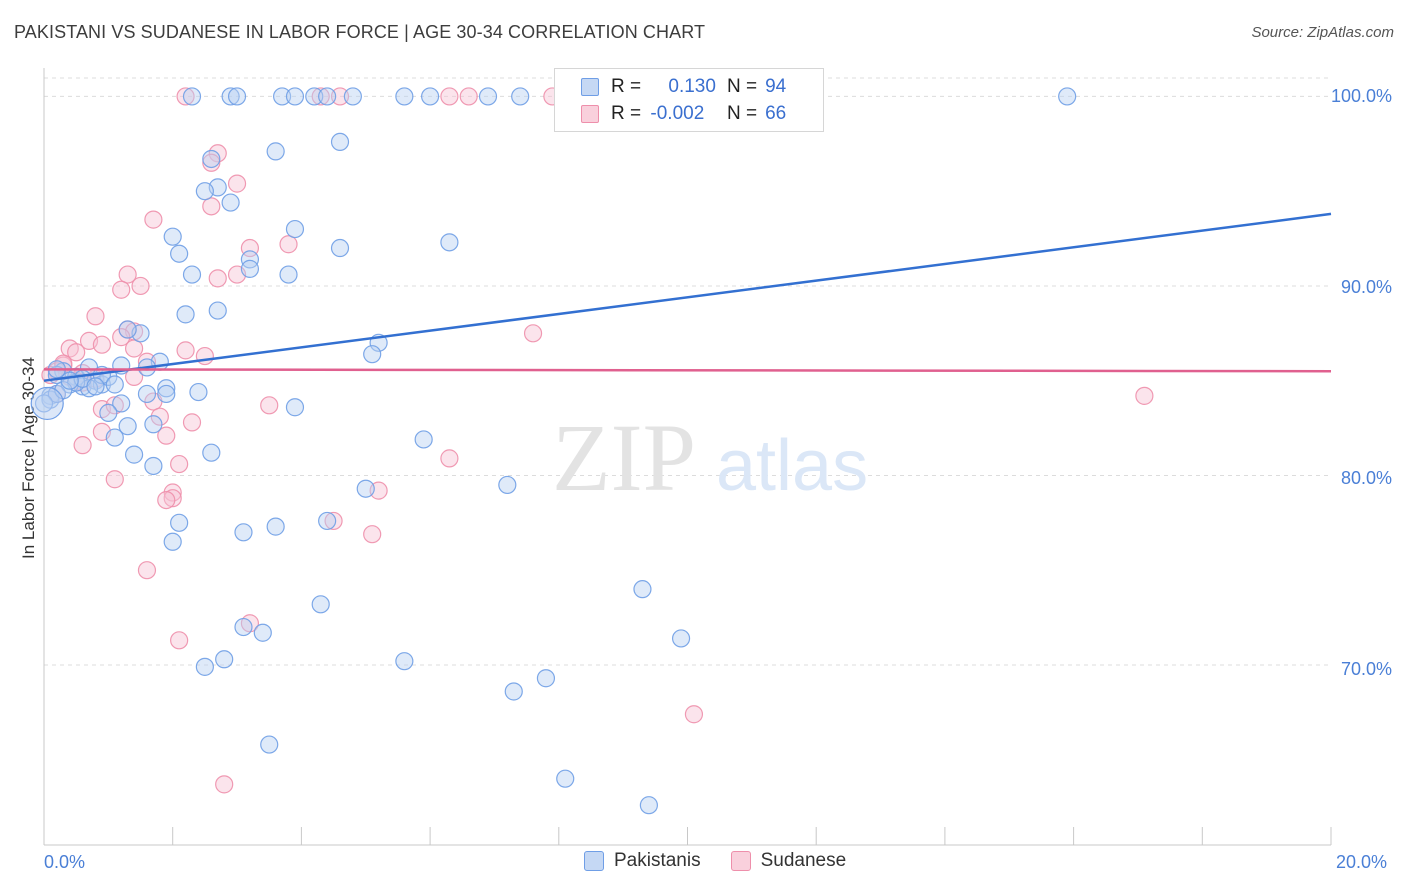 Image resolution: width=1406 pixels, height=892 pixels. What do you see at coordinates (792, 466) in the screenshot?
I see `watermark-atlas: atlas` at bounding box center [792, 466].